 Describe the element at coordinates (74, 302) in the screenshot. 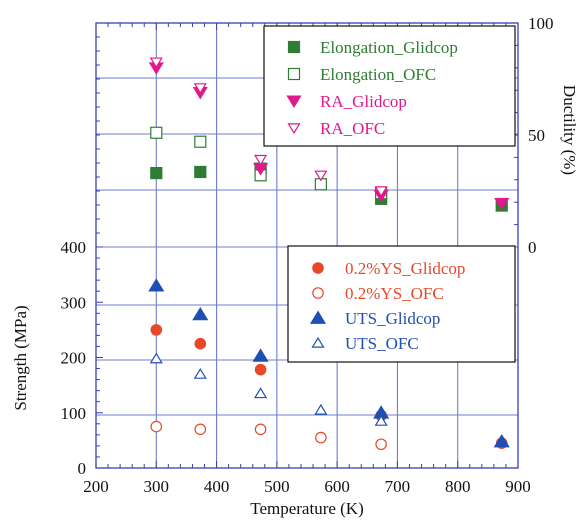

I see `strength-tick-label: 300` at that location.